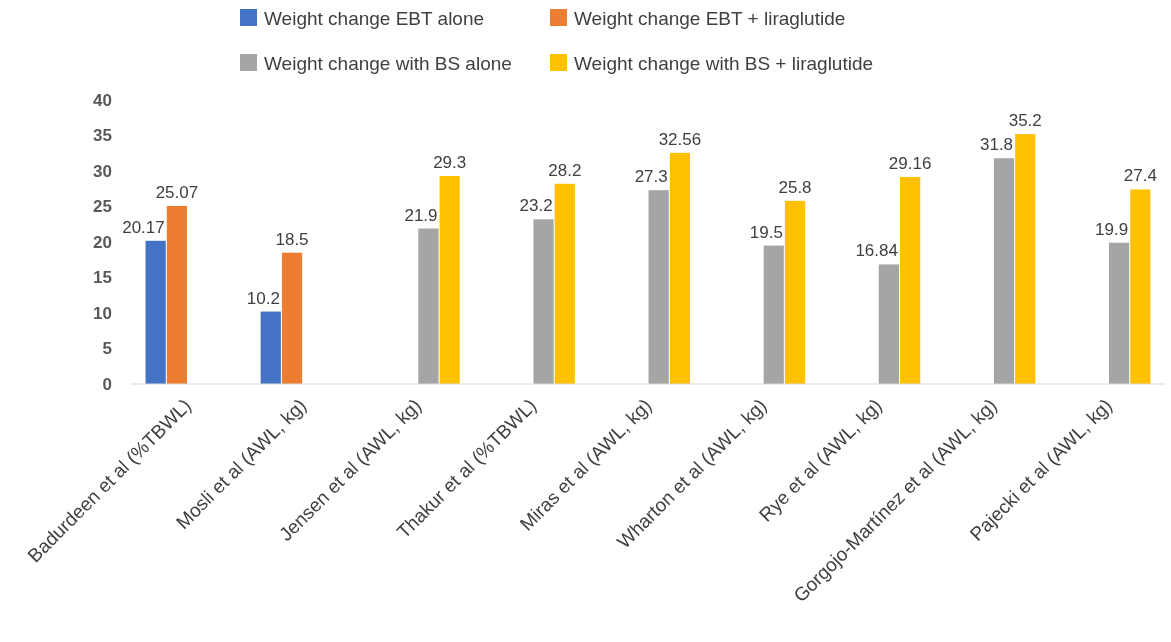  Describe the element at coordinates (795, 187) in the screenshot. I see `data-label: 25.8` at that location.